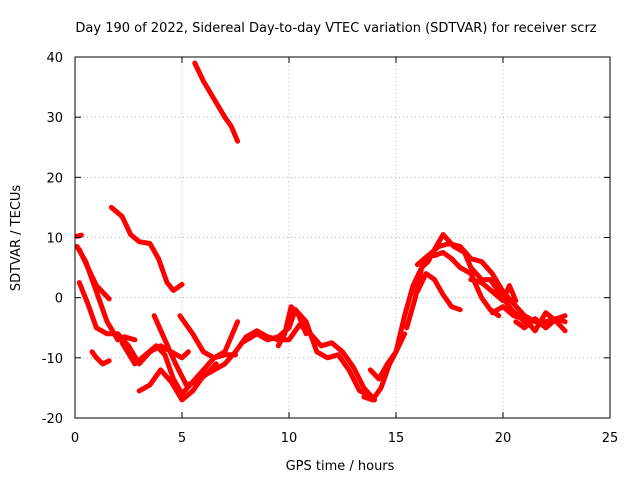  I want to click on y-tick-label: -10, so click(52, 359).